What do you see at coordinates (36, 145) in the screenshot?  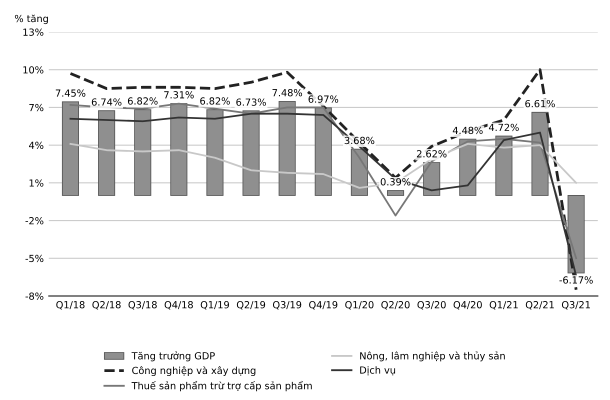 I see `y-tick-label: 4%` at bounding box center [36, 145].